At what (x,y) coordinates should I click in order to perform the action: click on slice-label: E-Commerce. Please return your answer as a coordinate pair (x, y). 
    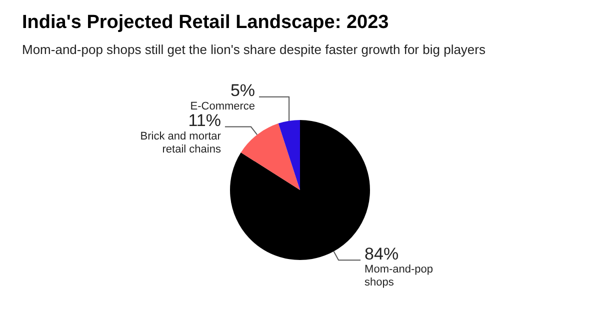
    Looking at the image, I should click on (223, 106).